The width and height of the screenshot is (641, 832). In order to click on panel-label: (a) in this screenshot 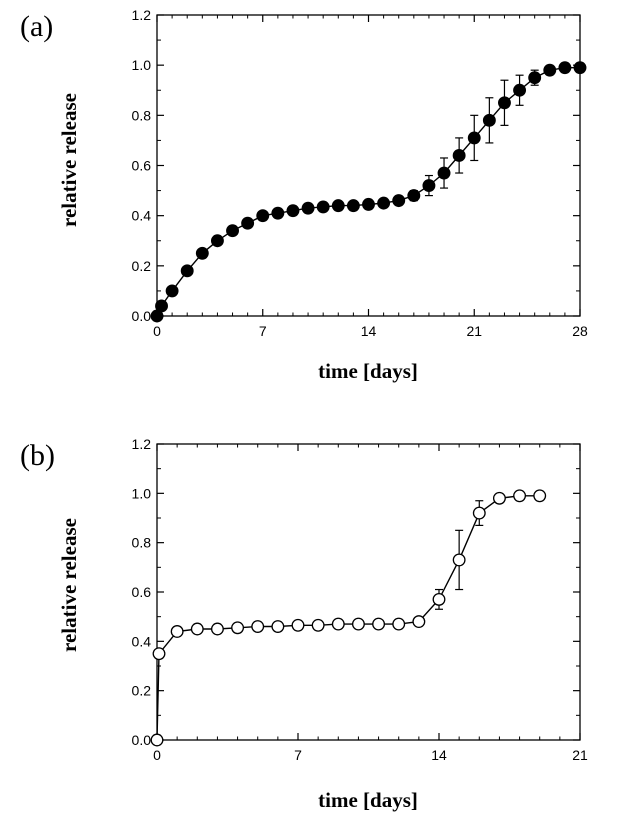, I will do `click(36, 26)`.